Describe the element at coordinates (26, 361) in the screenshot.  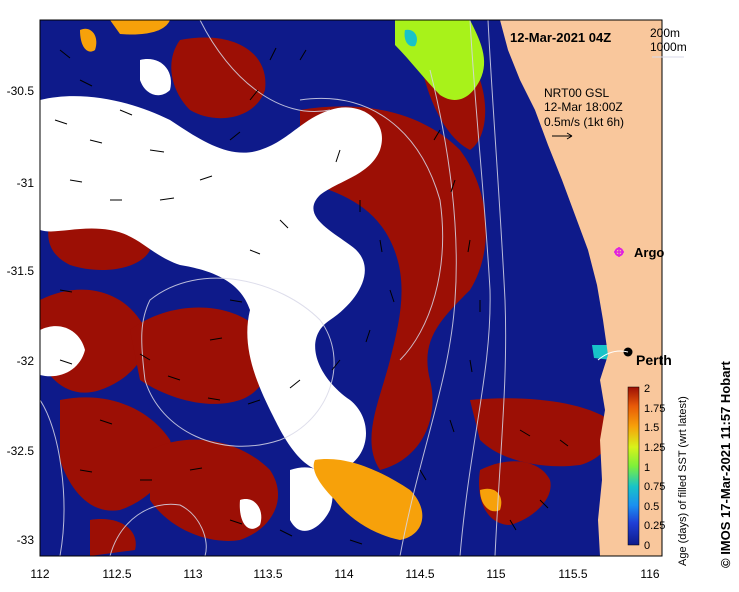
I see `y-tick-label: -32` at that location.